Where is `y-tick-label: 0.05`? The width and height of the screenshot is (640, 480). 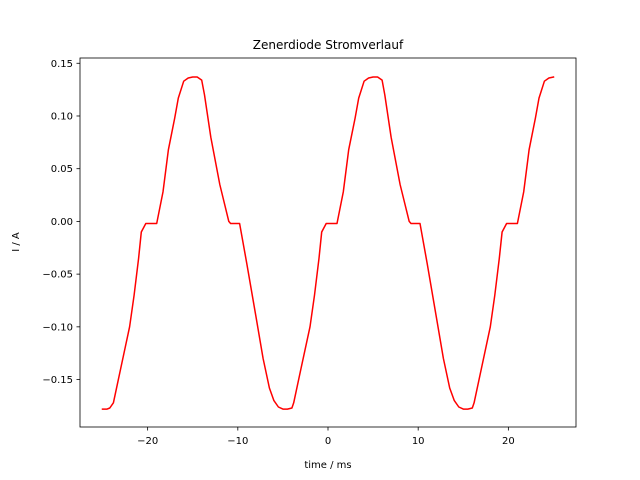
y-tick-label: 0.05 is located at coordinates (62, 169).